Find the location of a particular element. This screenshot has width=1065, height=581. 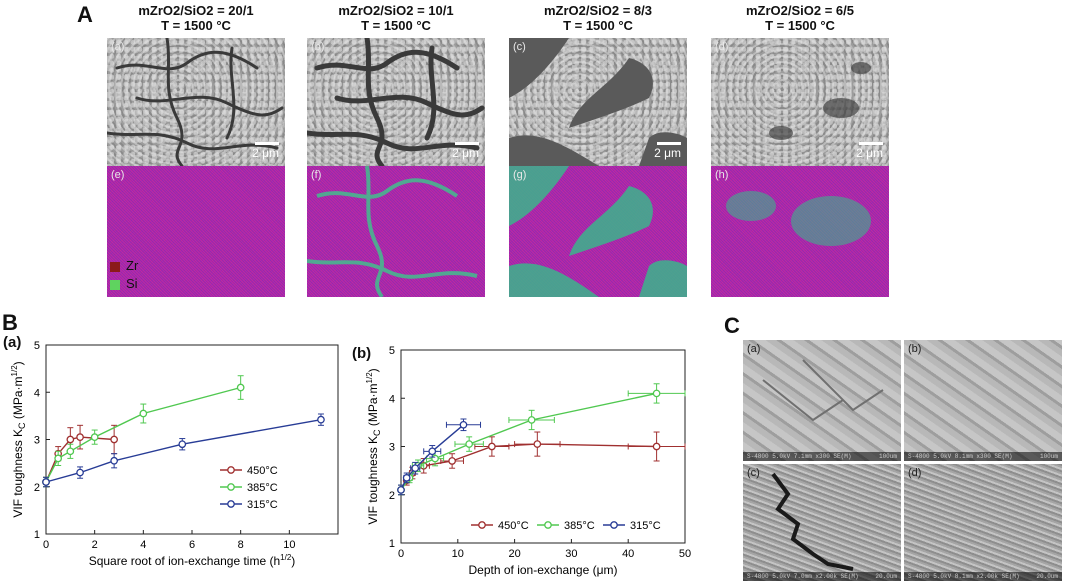

sem-image-4: (d) 2 μm is located at coordinates (800, 102).